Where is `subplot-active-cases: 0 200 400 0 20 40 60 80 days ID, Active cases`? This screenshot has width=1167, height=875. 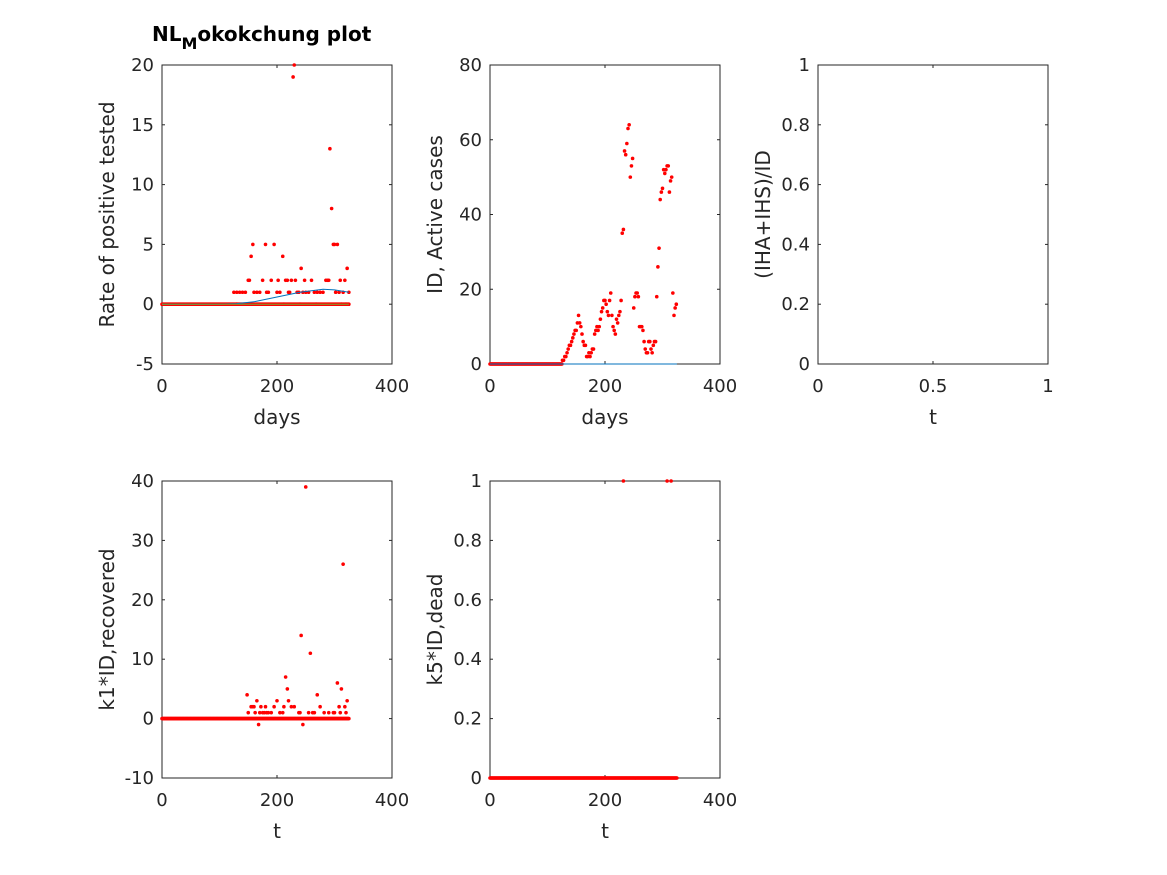 subplot-active-cases: 0 200 400 0 20 40 60 80 days ID, Active cases is located at coordinates (580, 242).